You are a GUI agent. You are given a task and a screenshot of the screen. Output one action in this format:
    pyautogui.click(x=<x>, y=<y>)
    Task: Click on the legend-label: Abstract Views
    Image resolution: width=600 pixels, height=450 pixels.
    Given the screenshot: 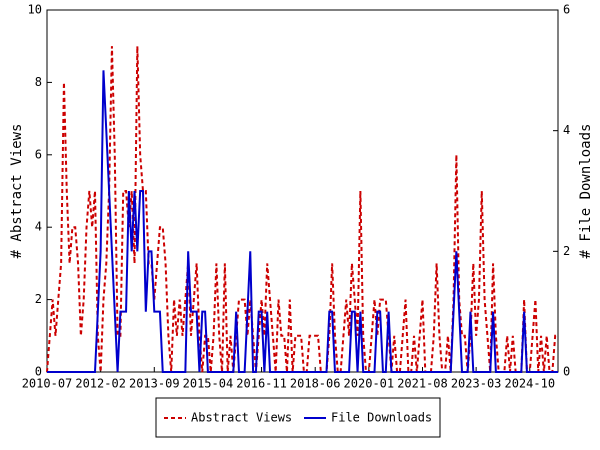 What is the action you would take?
    pyautogui.click(x=241, y=418)
    